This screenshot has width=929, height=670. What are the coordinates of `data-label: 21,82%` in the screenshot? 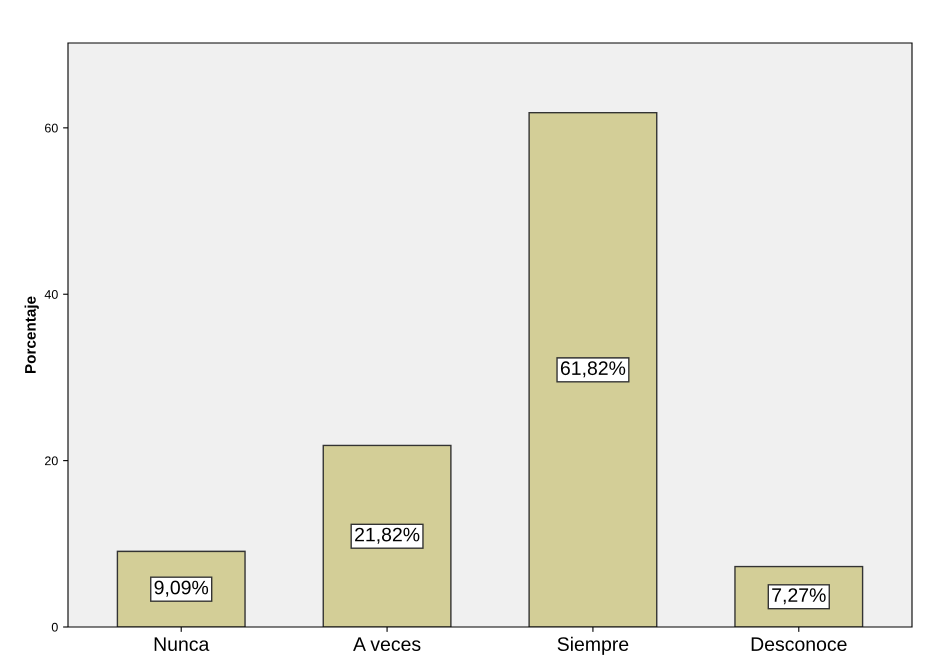 It's located at (387, 536).